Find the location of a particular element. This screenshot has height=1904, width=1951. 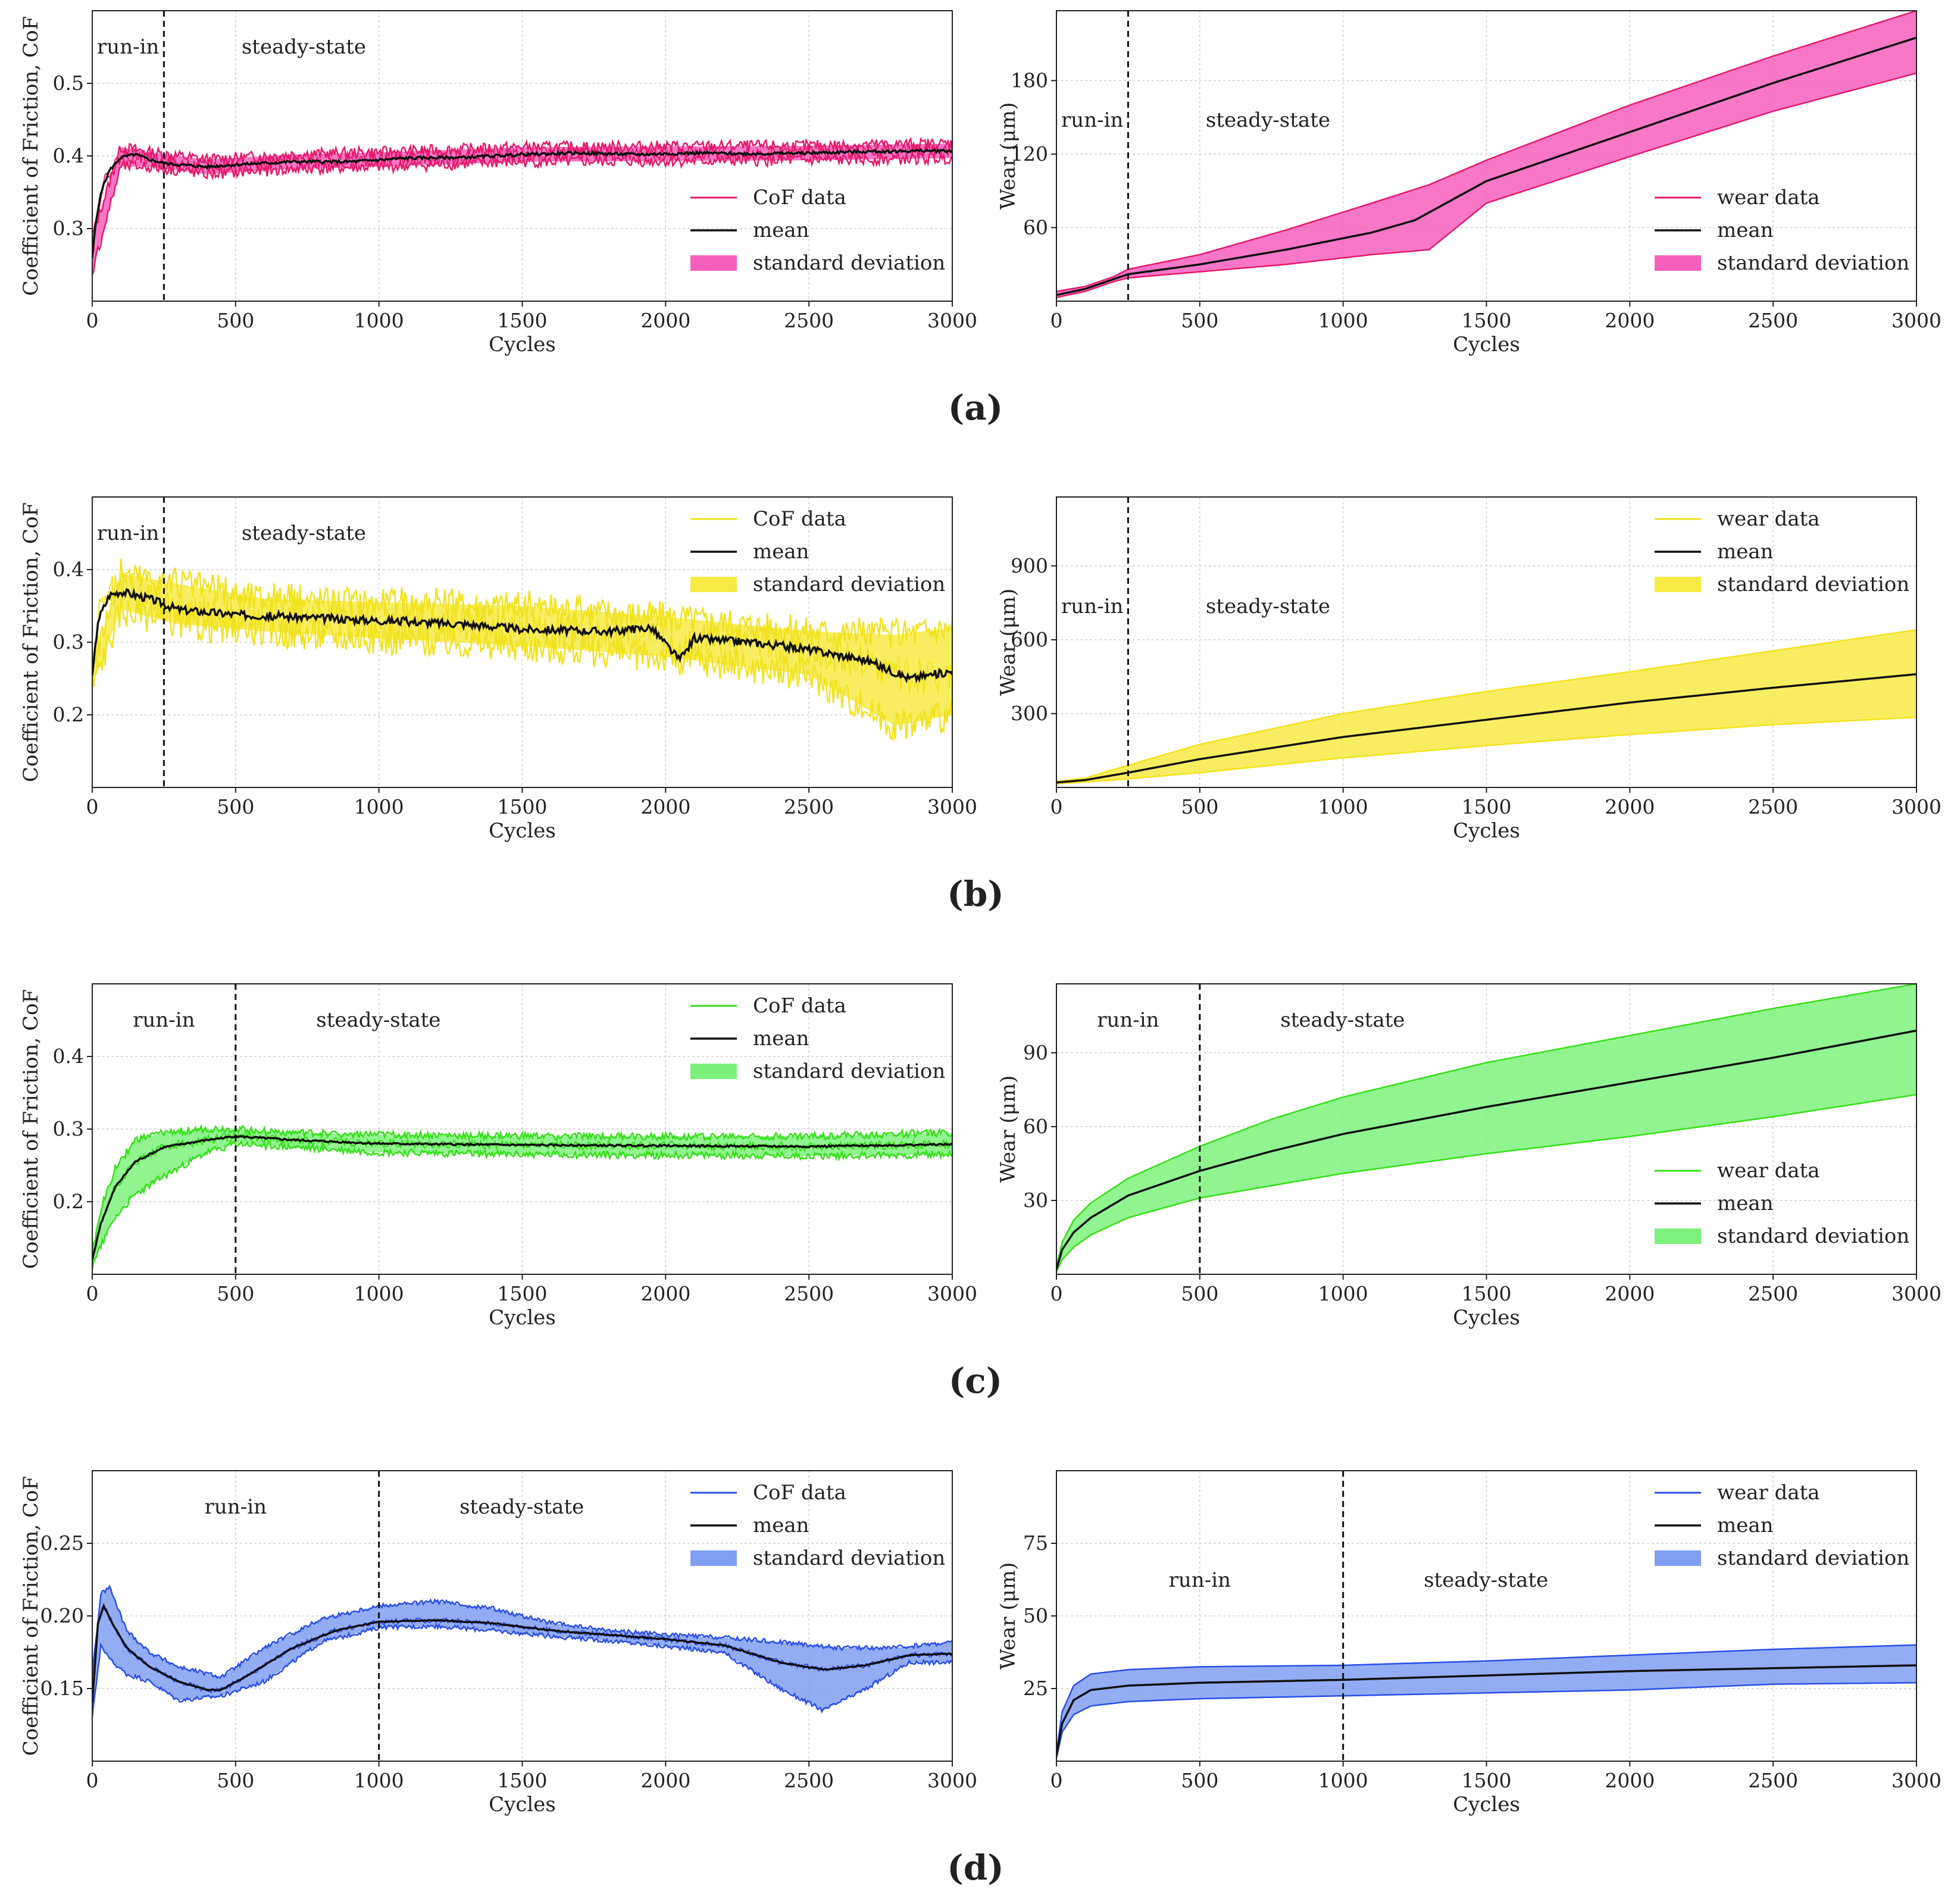

y-tick-label: 90 is located at coordinates (1035, 1052).